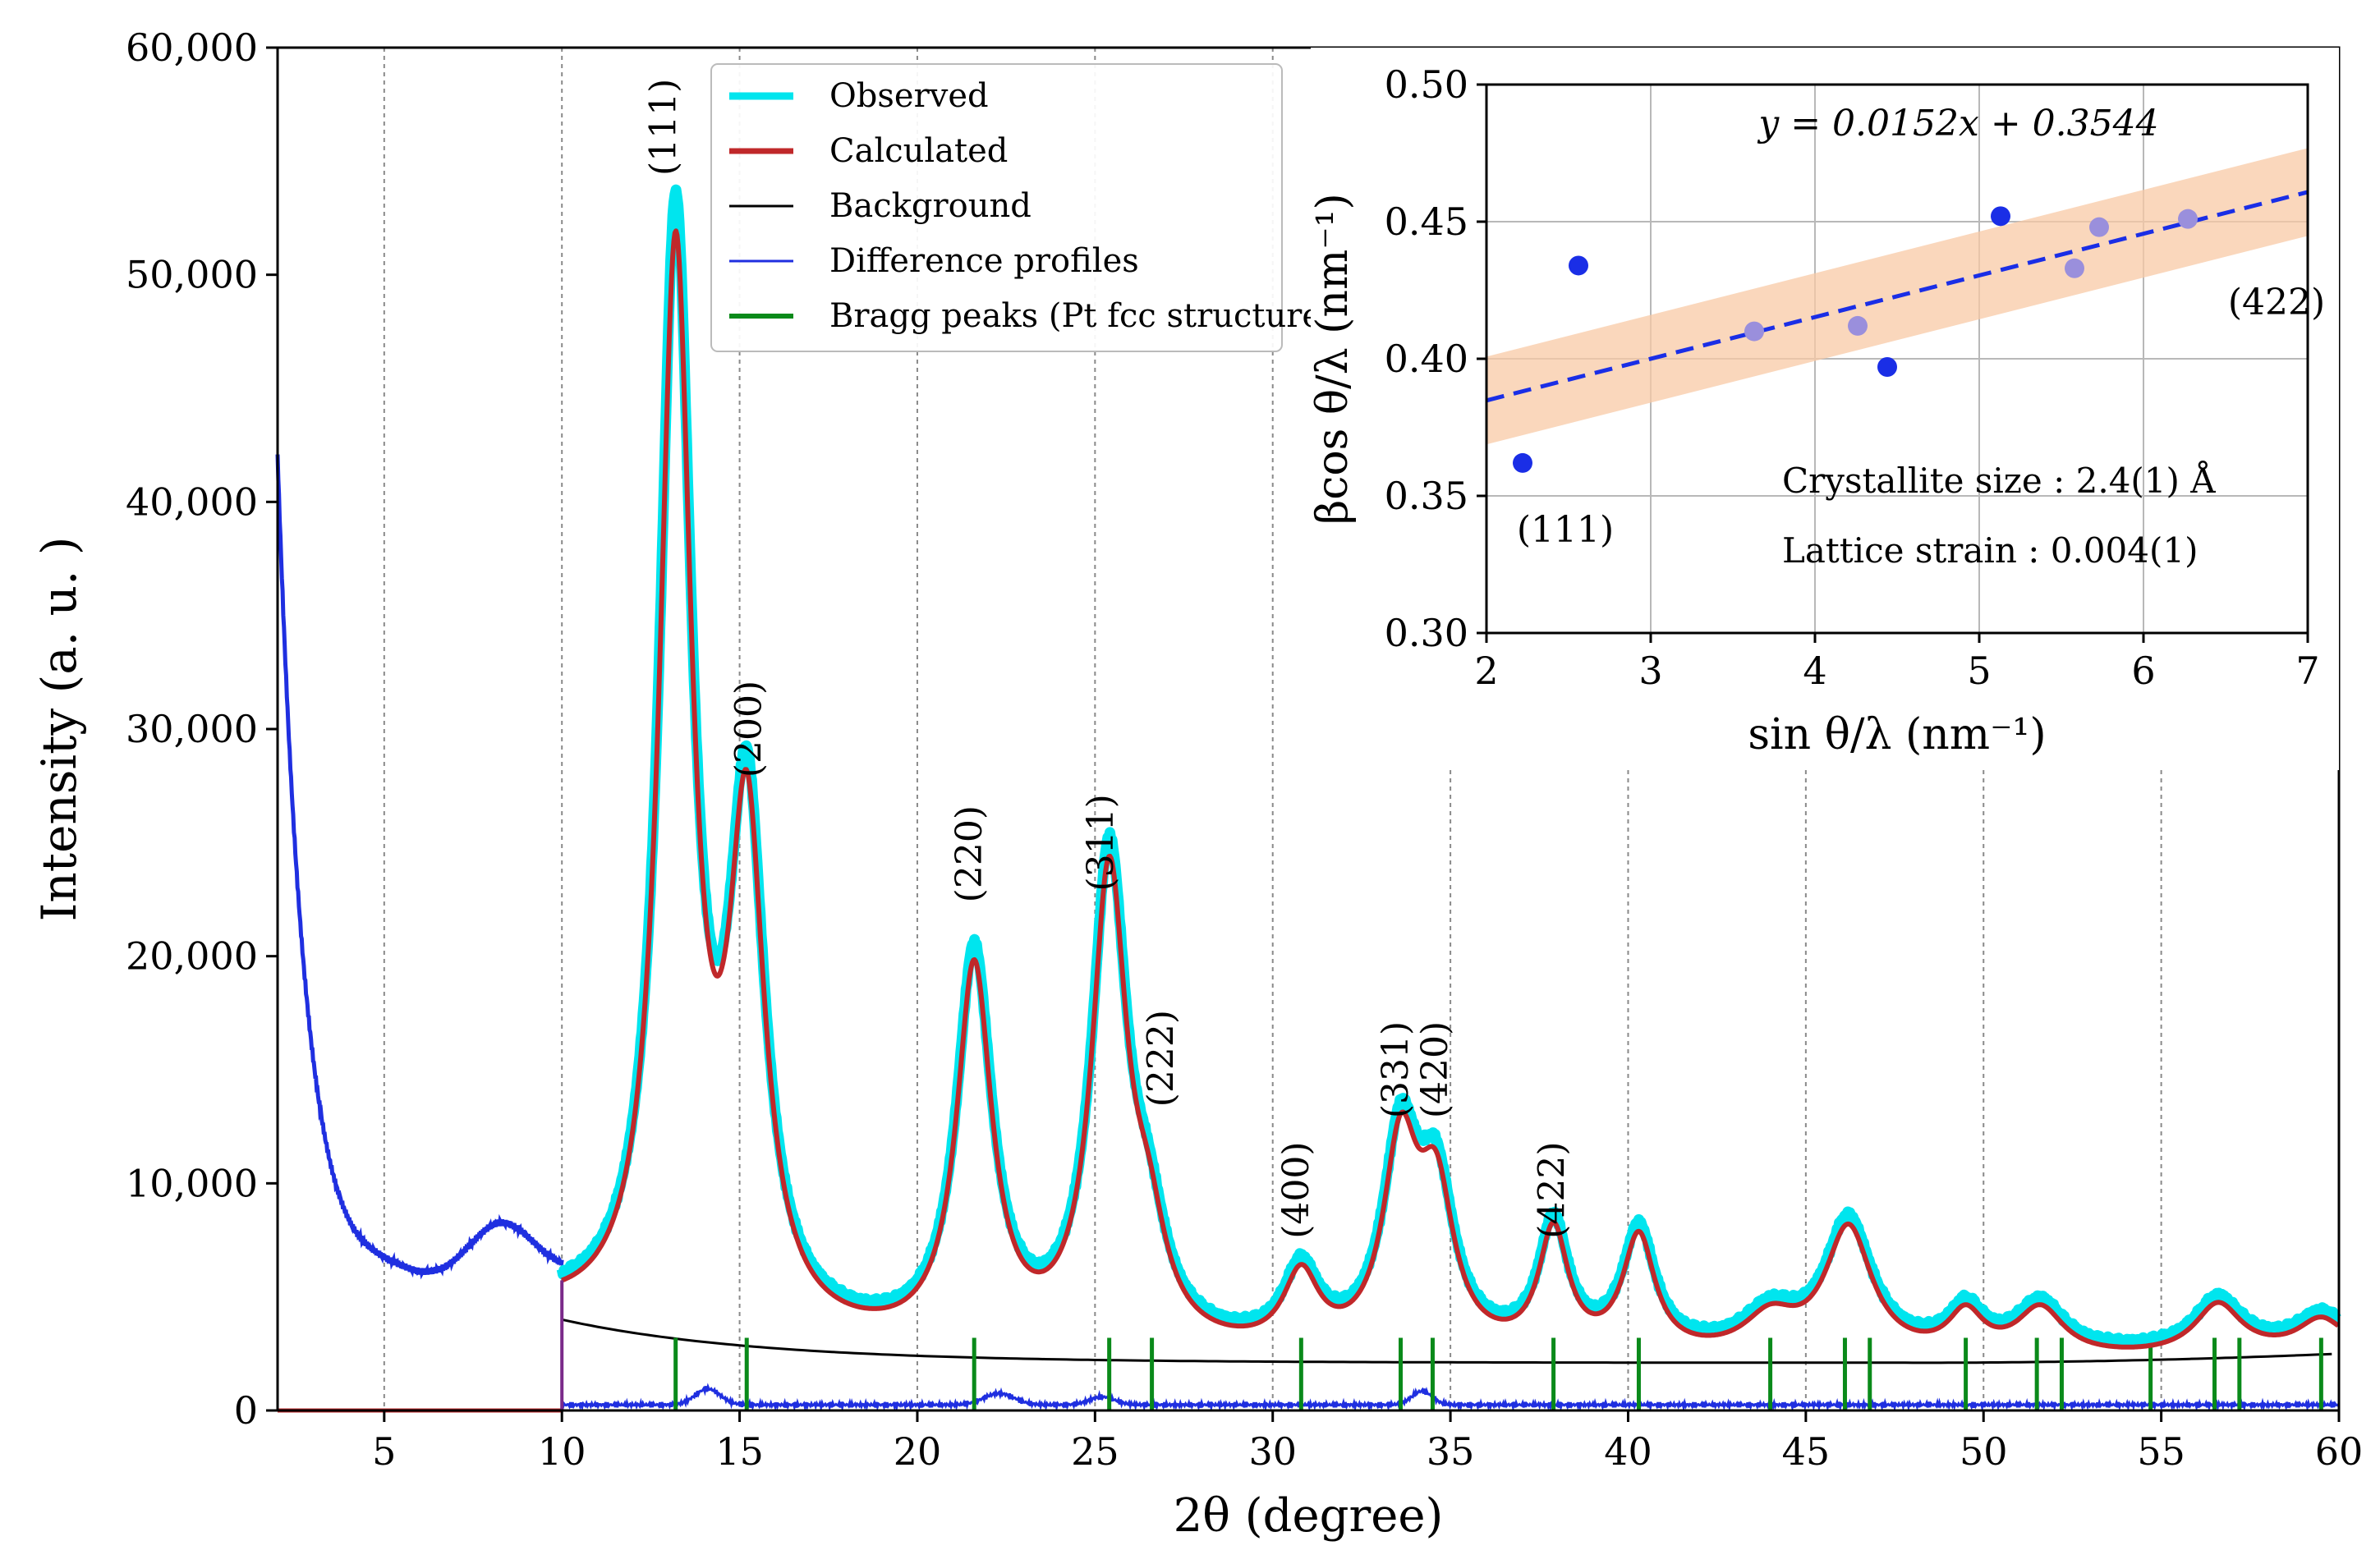 Image resolution: width=2380 pixels, height=1564 pixels. I want to click on main-x-tick-label: 15, so click(739, 1451).